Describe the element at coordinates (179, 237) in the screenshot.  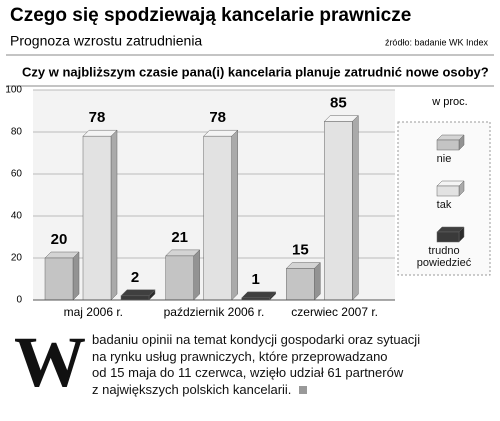
I see `value-label: 21` at that location.